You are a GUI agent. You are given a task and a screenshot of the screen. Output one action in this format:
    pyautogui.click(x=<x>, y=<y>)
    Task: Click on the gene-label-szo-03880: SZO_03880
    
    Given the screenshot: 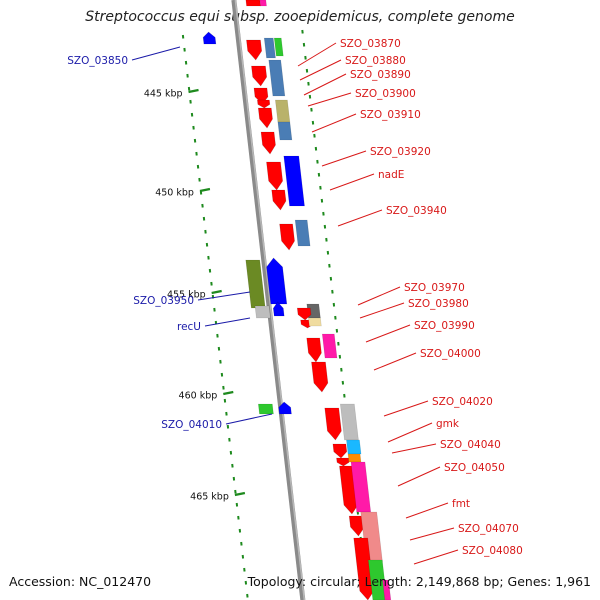 What is the action you would take?
    pyautogui.click(x=375, y=61)
    